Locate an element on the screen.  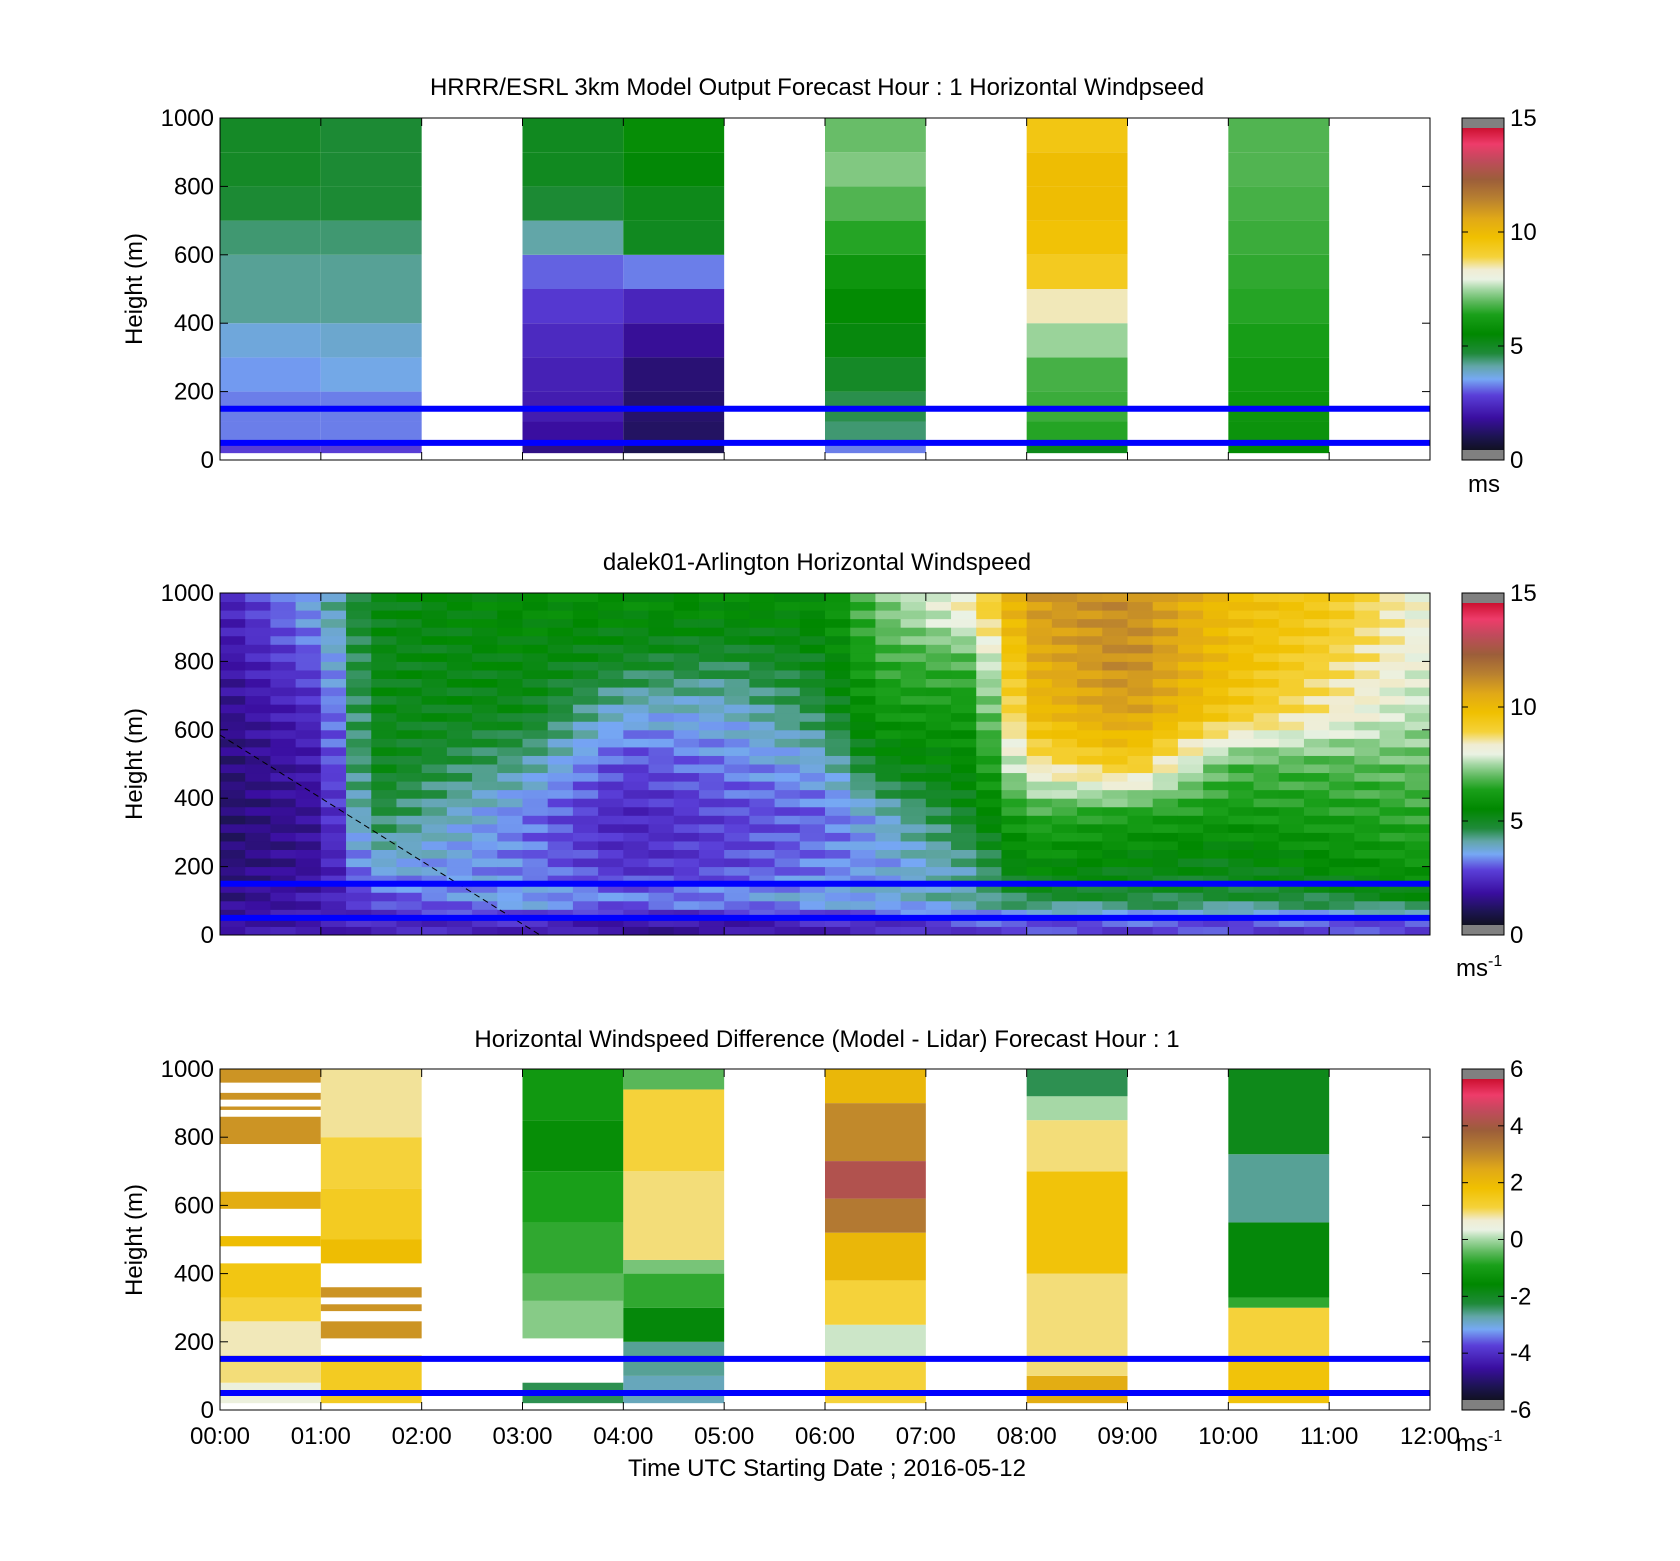
x-tick-label: 10:00 is located at coordinates (1228, 1436).